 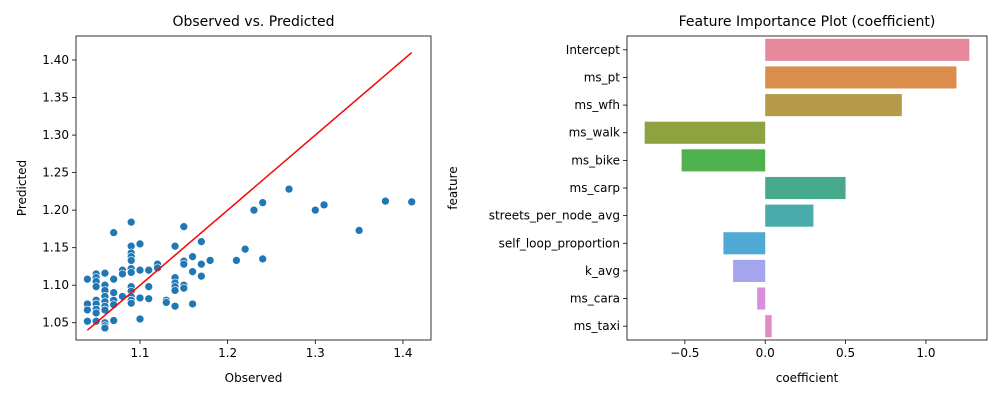 I want to click on bar-category-label: streets_per_node_avg, so click(x=554, y=216).